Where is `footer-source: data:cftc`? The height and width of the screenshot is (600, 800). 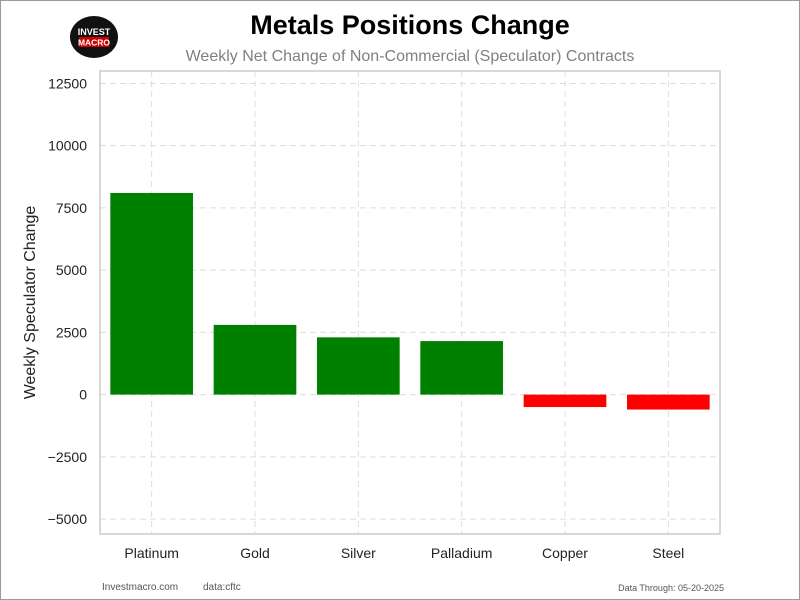
footer-source: data:cftc is located at coordinates (222, 587).